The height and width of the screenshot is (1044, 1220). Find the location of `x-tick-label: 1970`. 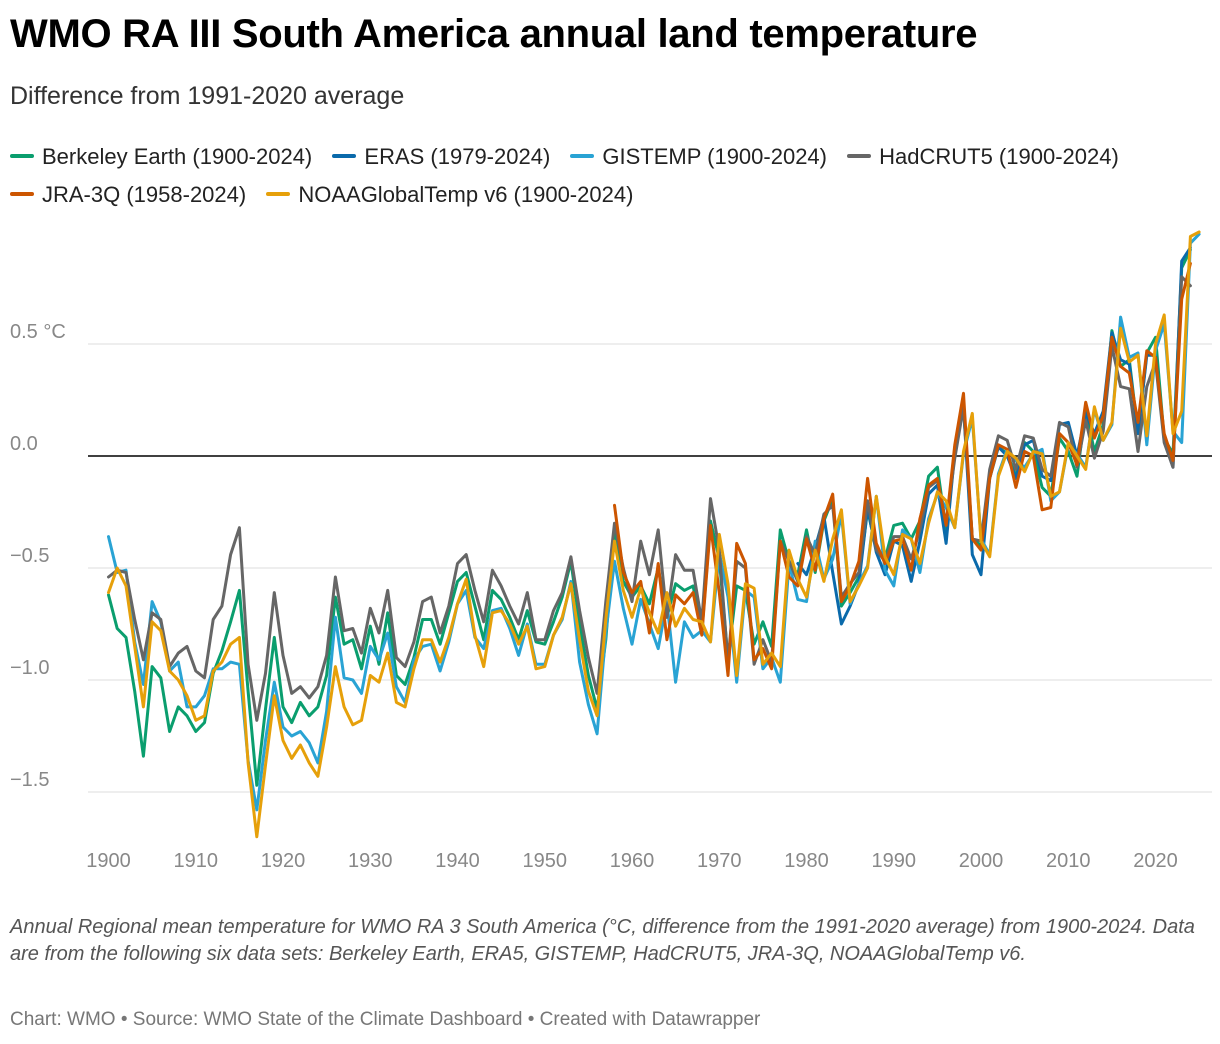

x-tick-label: 1970 is located at coordinates (719, 861).